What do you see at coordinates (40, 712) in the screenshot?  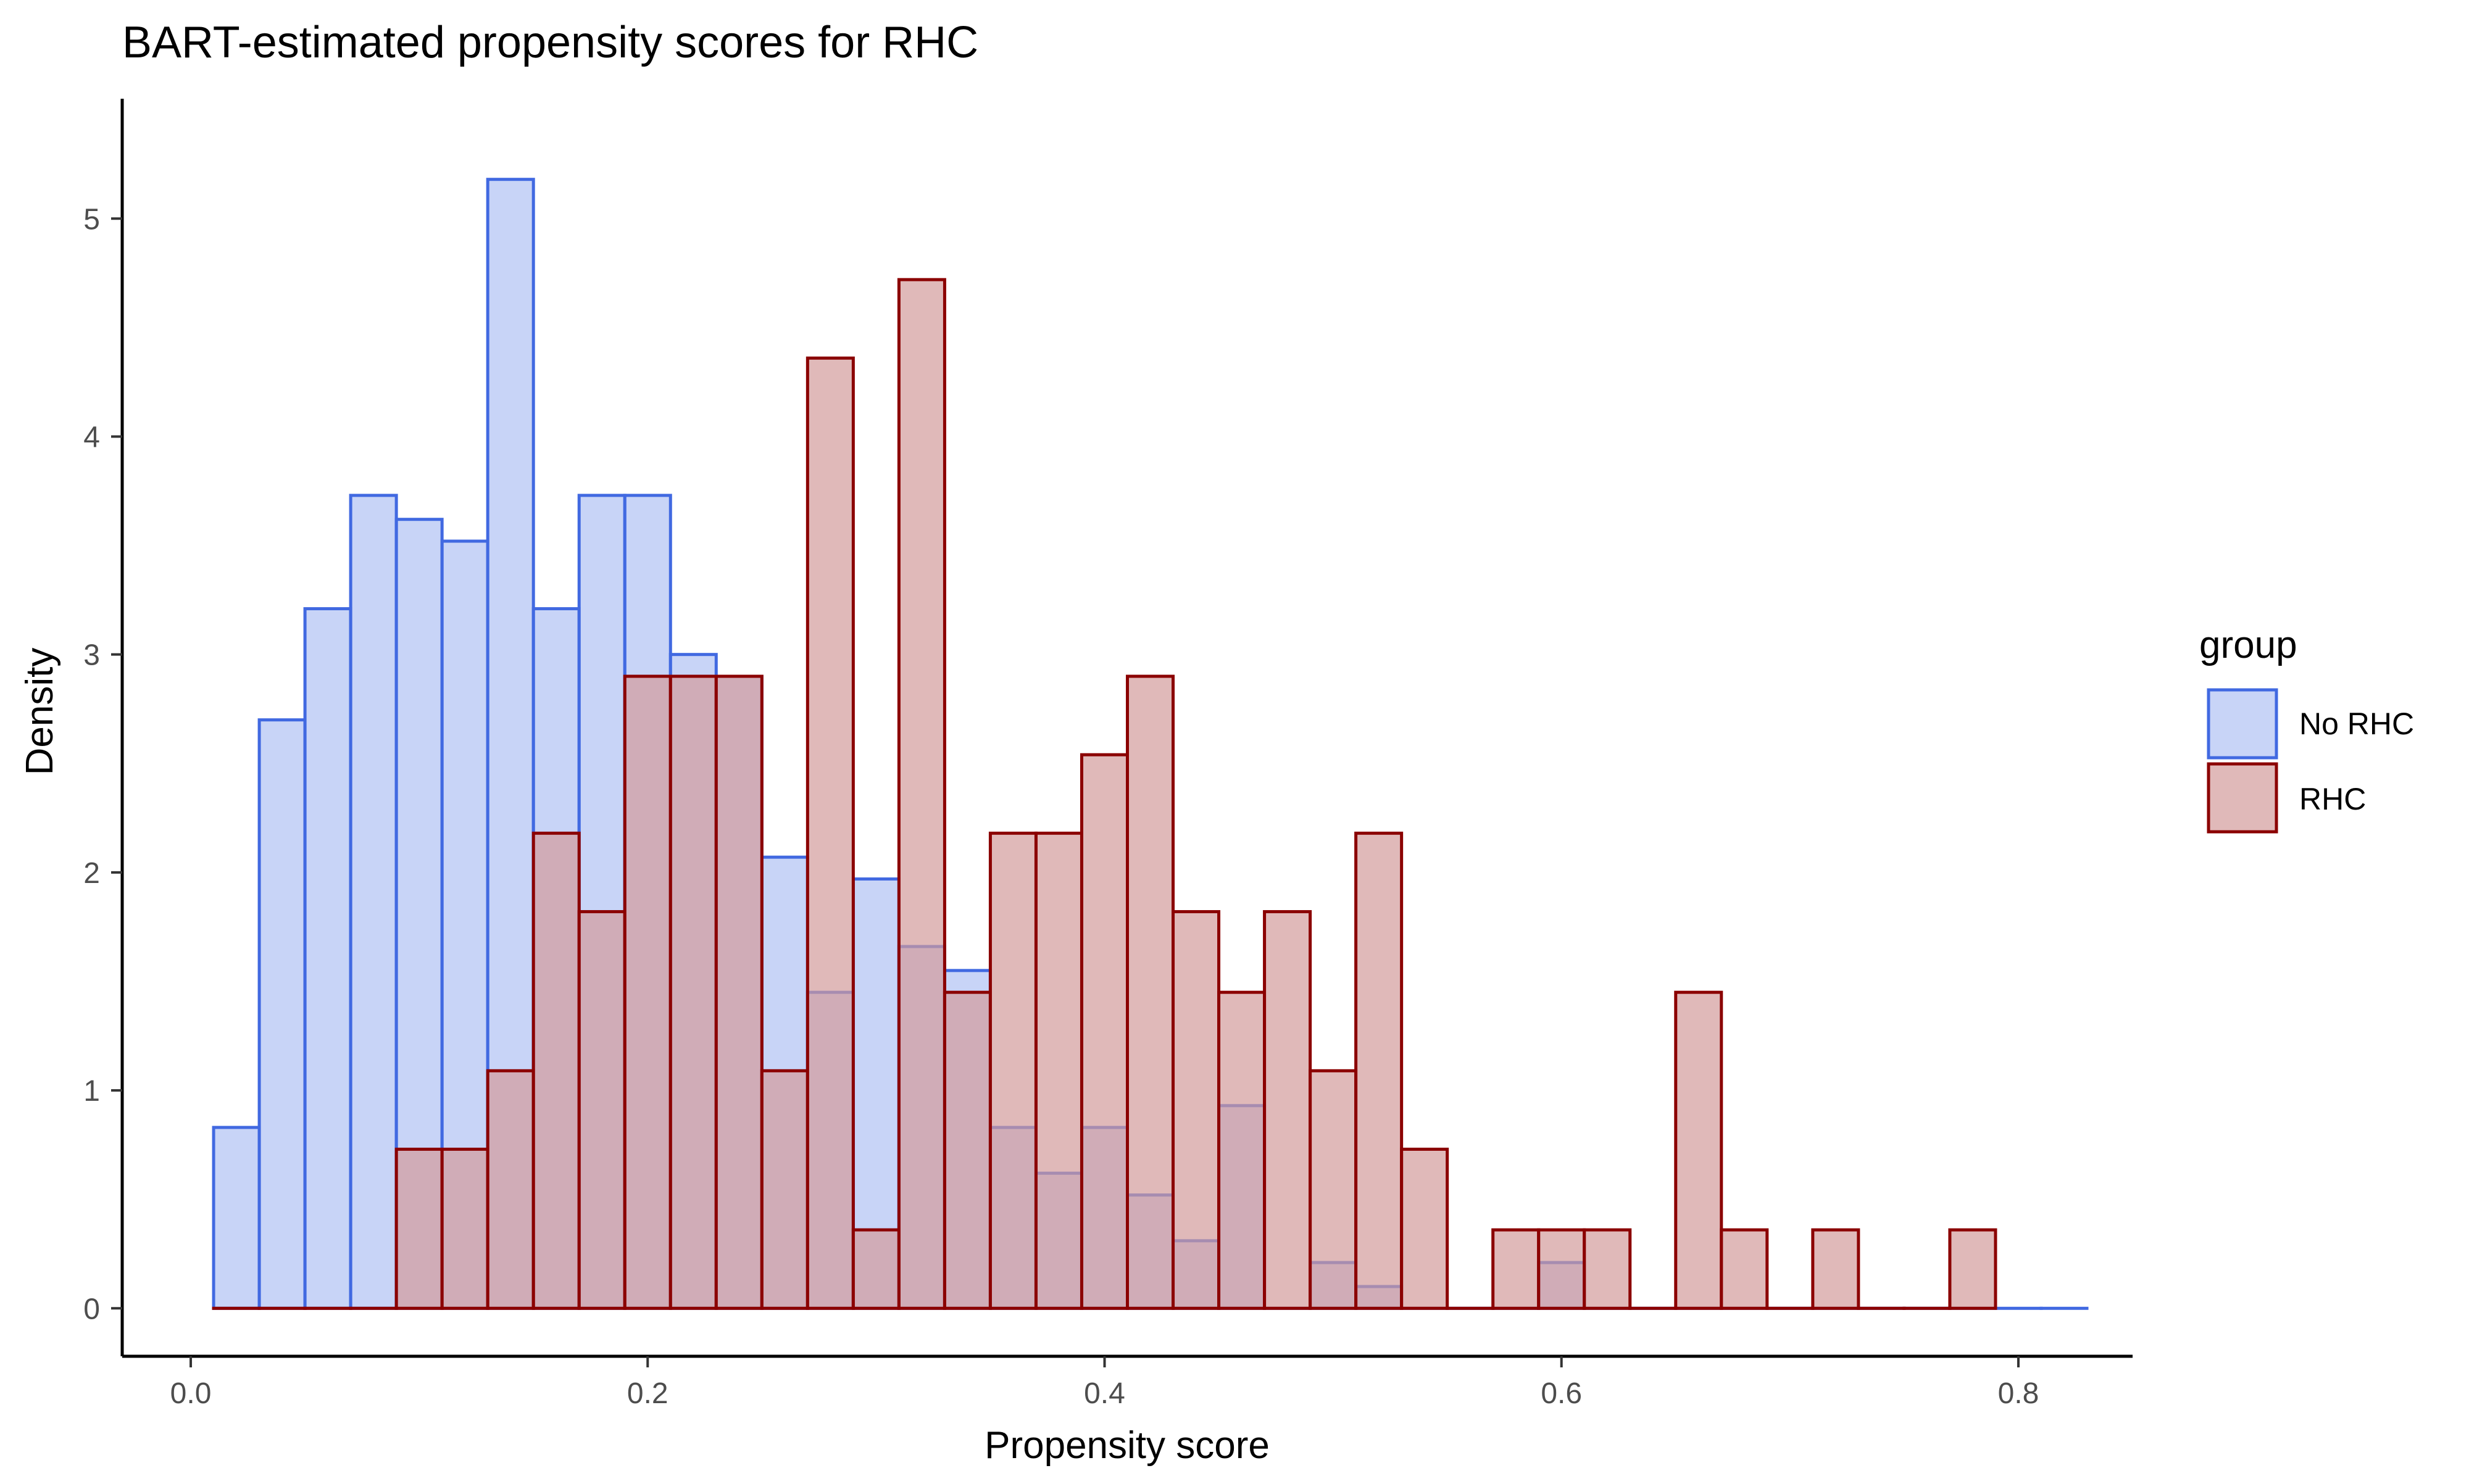 I see `y-axis-title: Density` at bounding box center [40, 712].